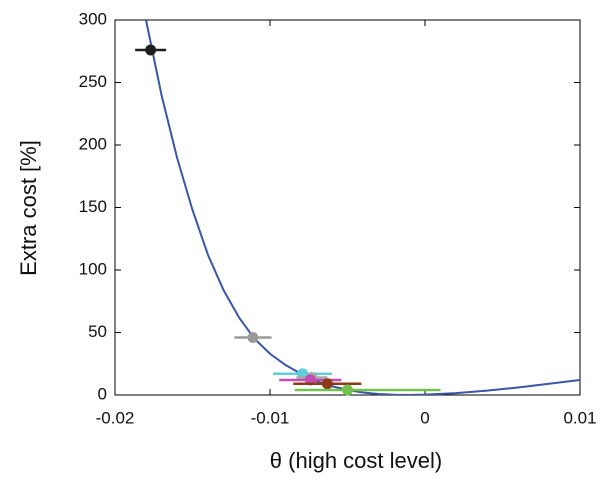 This screenshot has width=609, height=482. What do you see at coordinates (93, 268) in the screenshot?
I see `y-tick-label: 100` at bounding box center [93, 268].